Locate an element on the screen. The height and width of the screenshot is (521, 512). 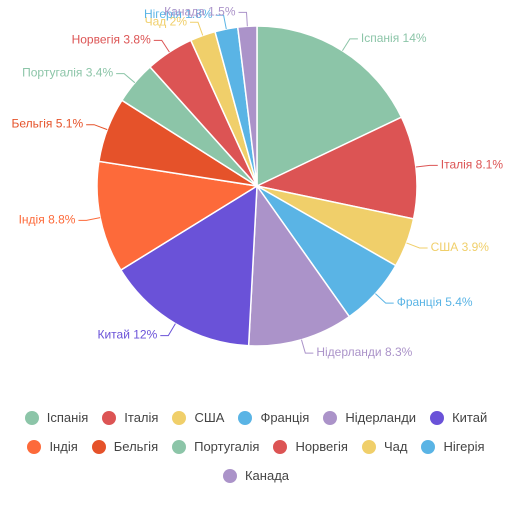
legend-label: Канада is located at coordinates (267, 475).